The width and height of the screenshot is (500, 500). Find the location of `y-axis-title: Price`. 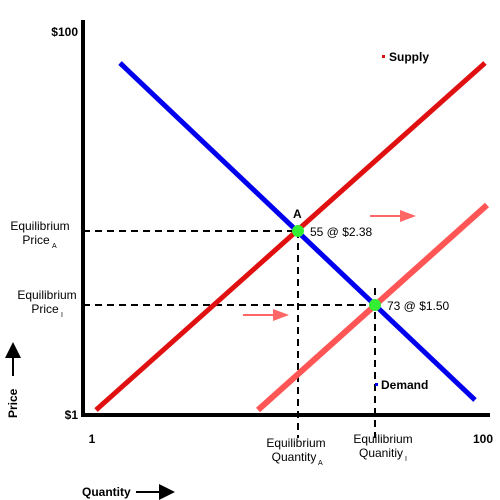

y-axis-title: Price is located at coordinates (13, 403).